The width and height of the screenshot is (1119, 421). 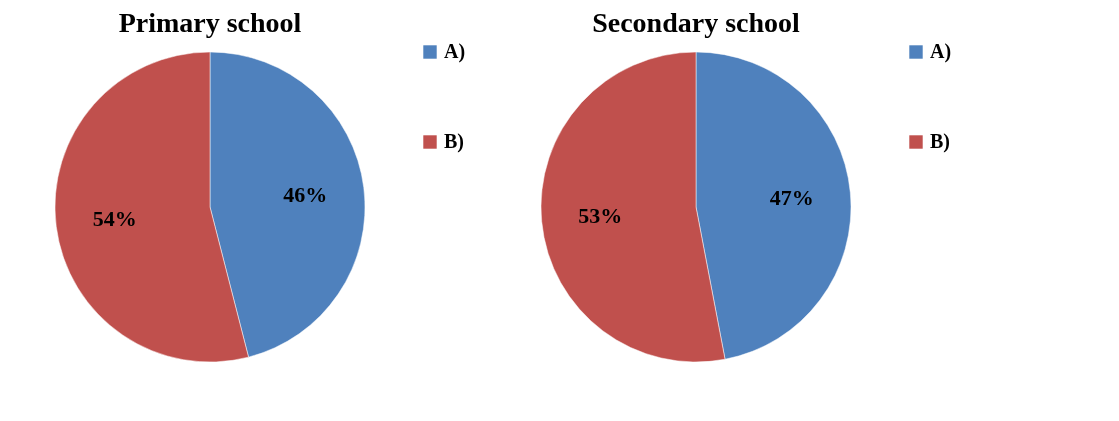 I want to click on chart-title: Secondary school, so click(x=696, y=22).